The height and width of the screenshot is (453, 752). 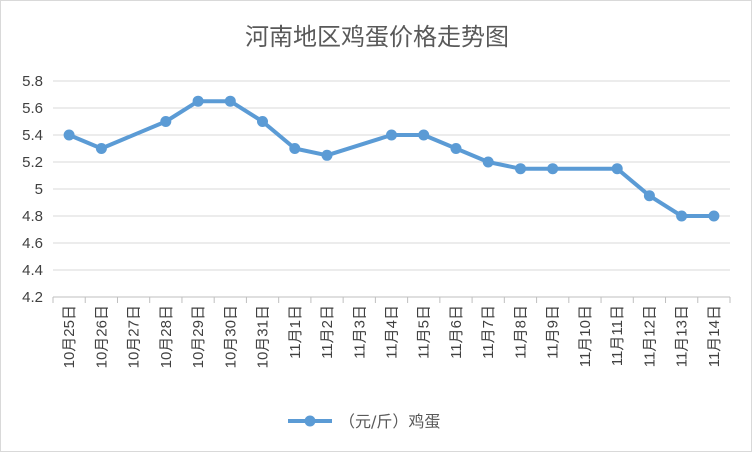 I want to click on y-tick-label: 5.6, so click(x=32, y=108).